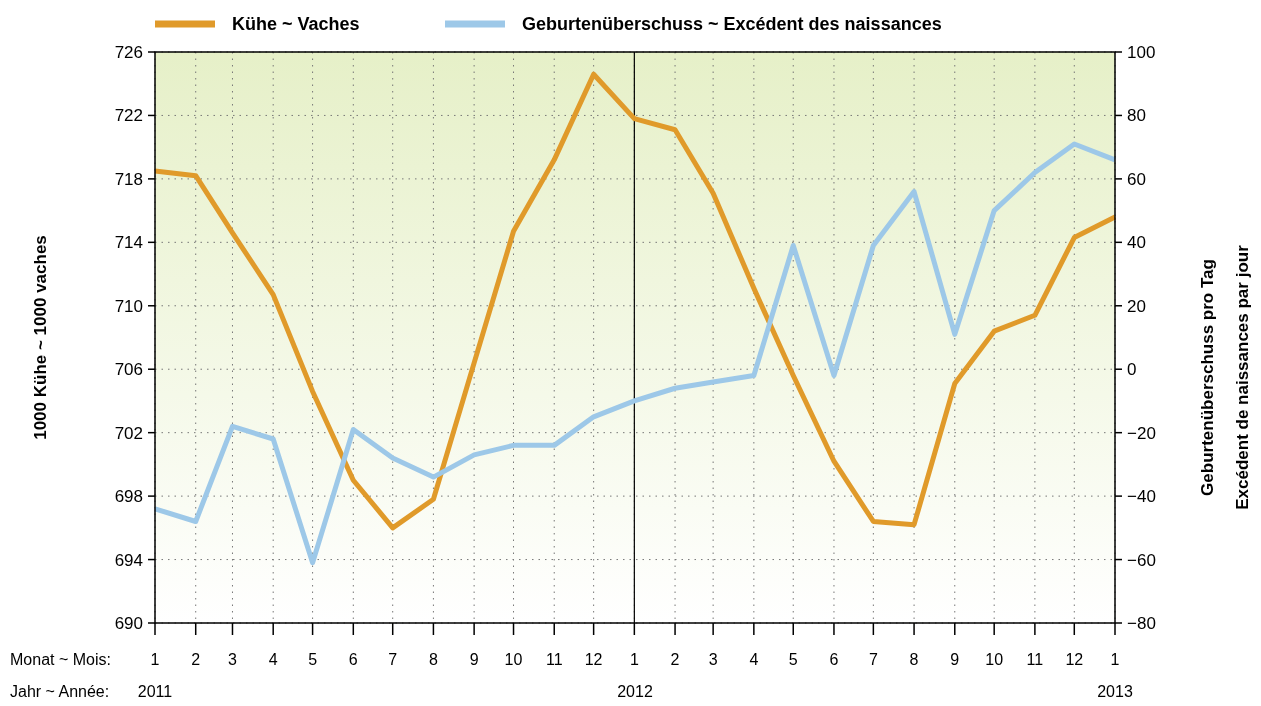 Image resolution: width=1261 pixels, height=706 pixels. I want to click on y-tick-label: 710, so click(128, 306).